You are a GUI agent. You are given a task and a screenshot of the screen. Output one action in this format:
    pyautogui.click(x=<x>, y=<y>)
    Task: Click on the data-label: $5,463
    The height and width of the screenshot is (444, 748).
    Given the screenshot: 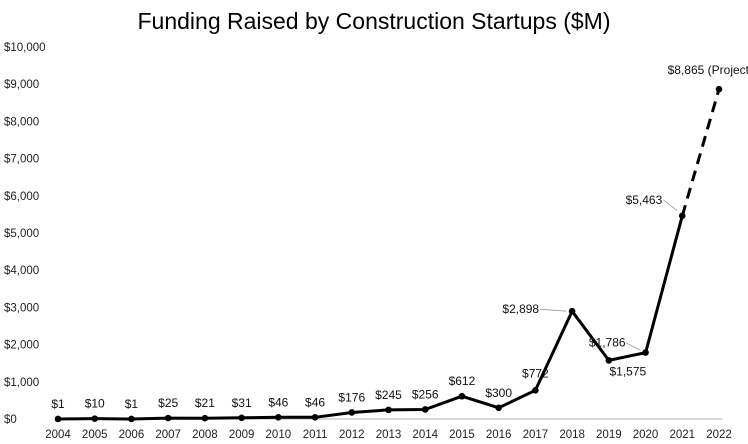 What is the action you would take?
    pyautogui.click(x=644, y=200)
    